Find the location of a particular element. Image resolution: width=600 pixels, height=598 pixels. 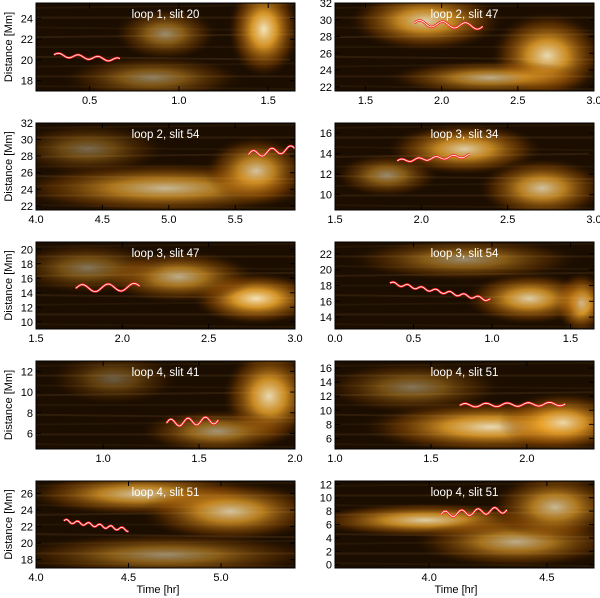

y-tick-label: 4 is located at coordinates (329, 539).